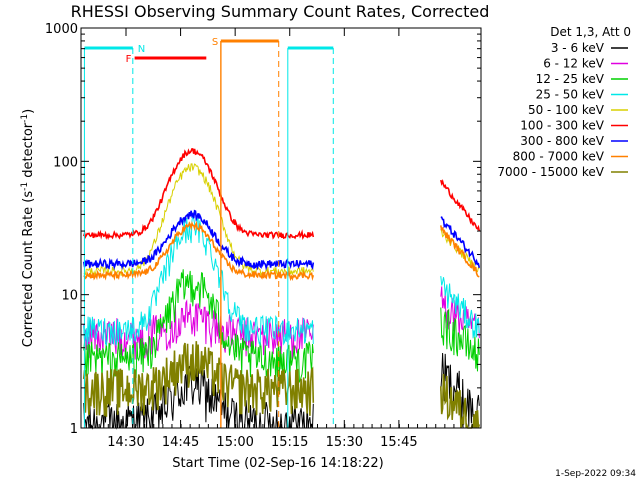  I want to click on legend-label: 300 - 800 keV, so click(562, 141).